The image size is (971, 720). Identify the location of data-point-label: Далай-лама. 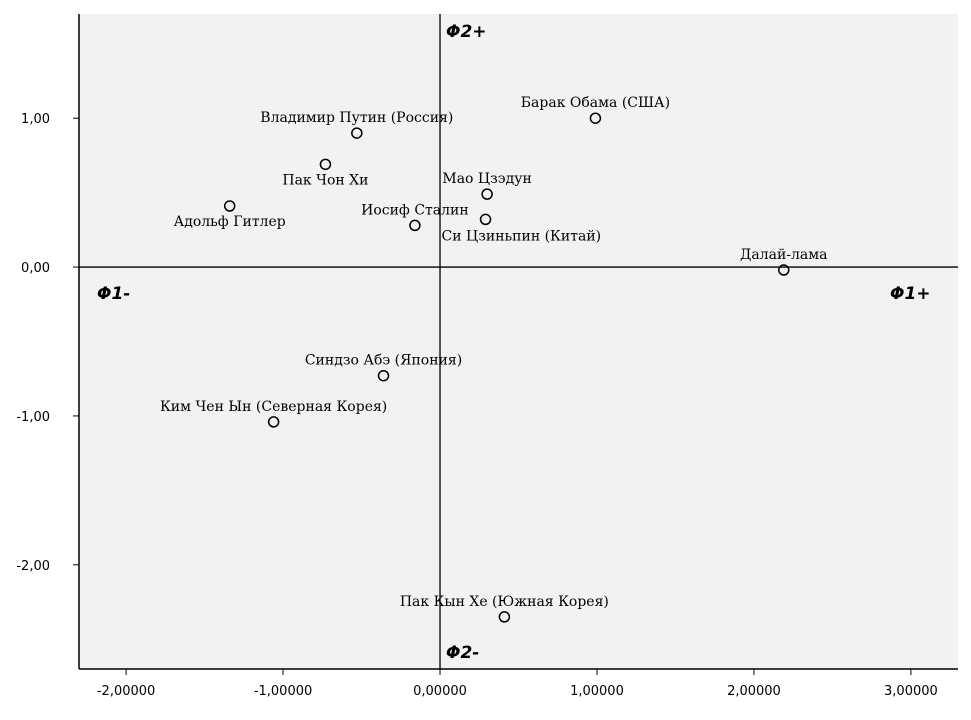
(784, 255).